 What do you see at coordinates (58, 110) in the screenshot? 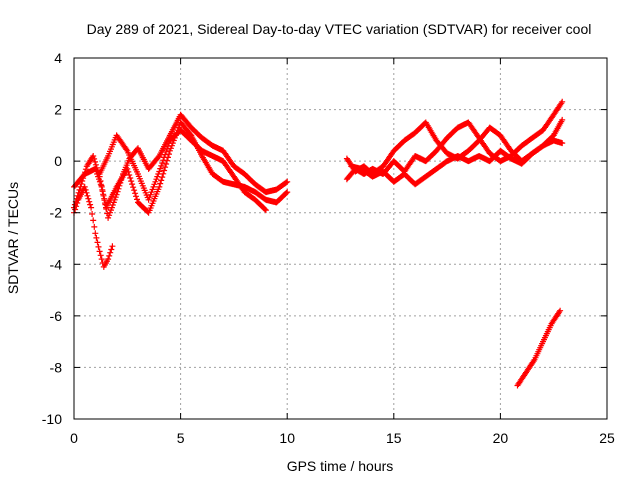
I see `y-tick-label: 2` at bounding box center [58, 110].